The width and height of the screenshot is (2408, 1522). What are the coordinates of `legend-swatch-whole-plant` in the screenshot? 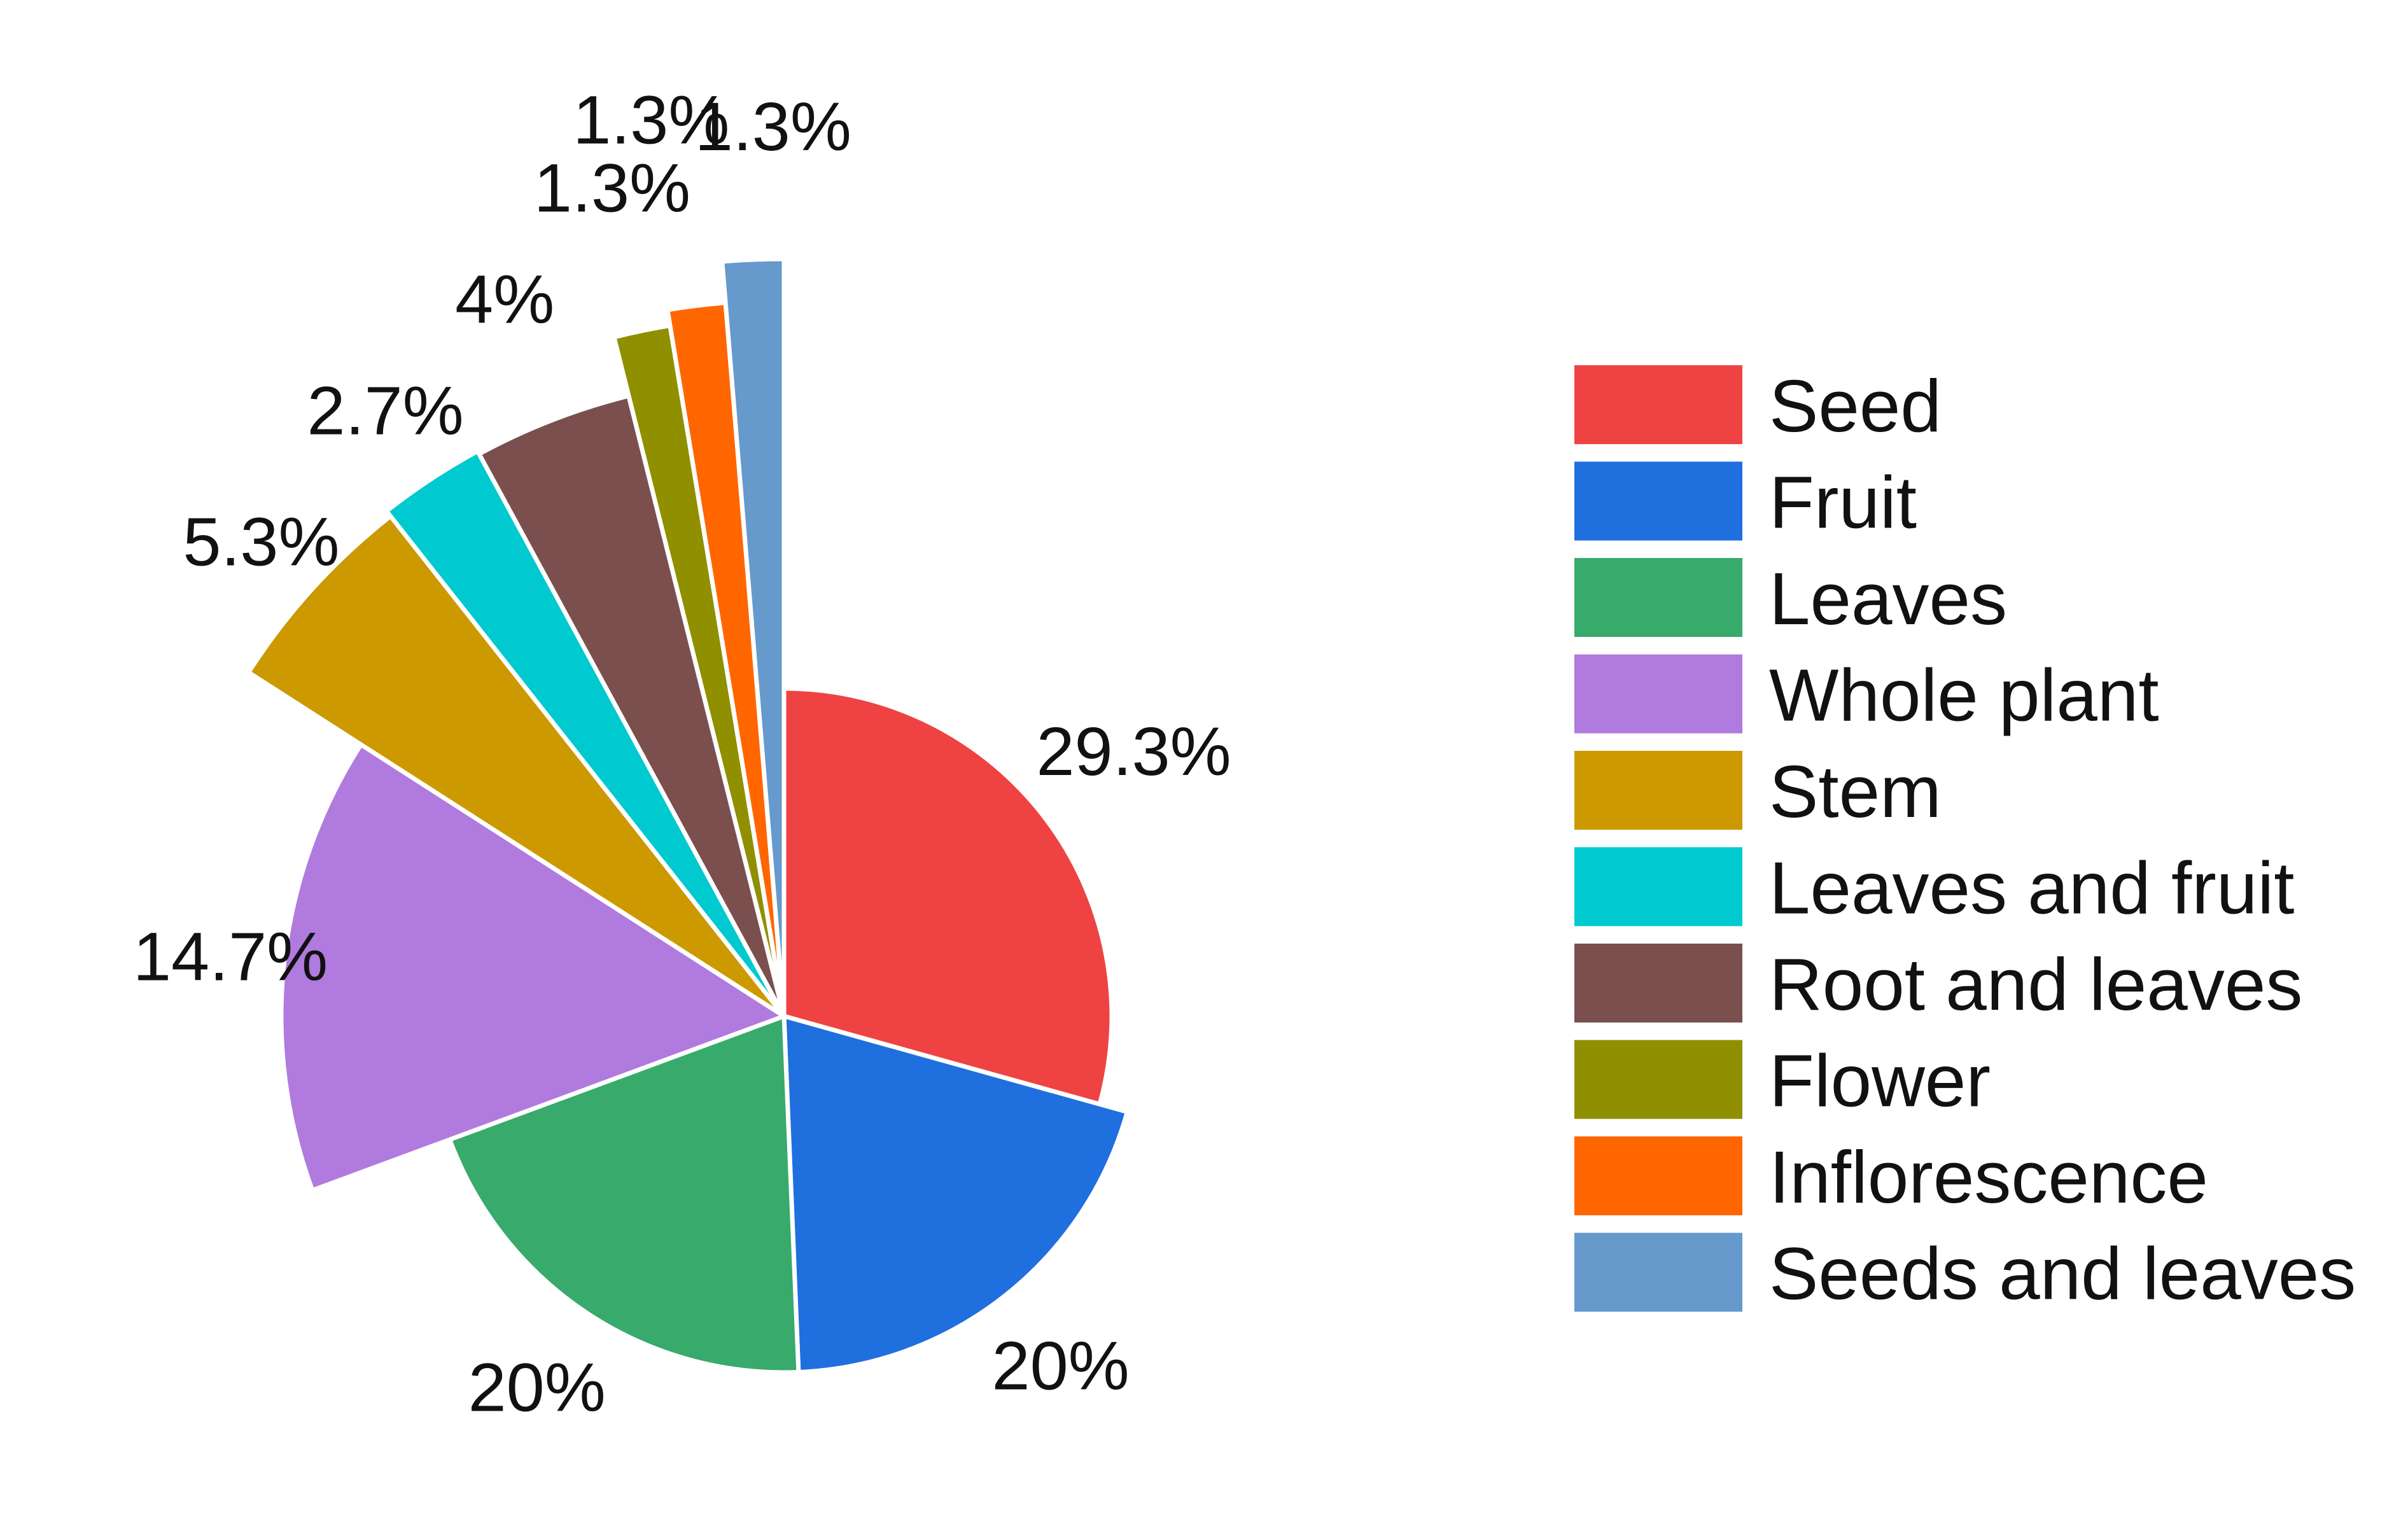 It's located at (1658, 694).